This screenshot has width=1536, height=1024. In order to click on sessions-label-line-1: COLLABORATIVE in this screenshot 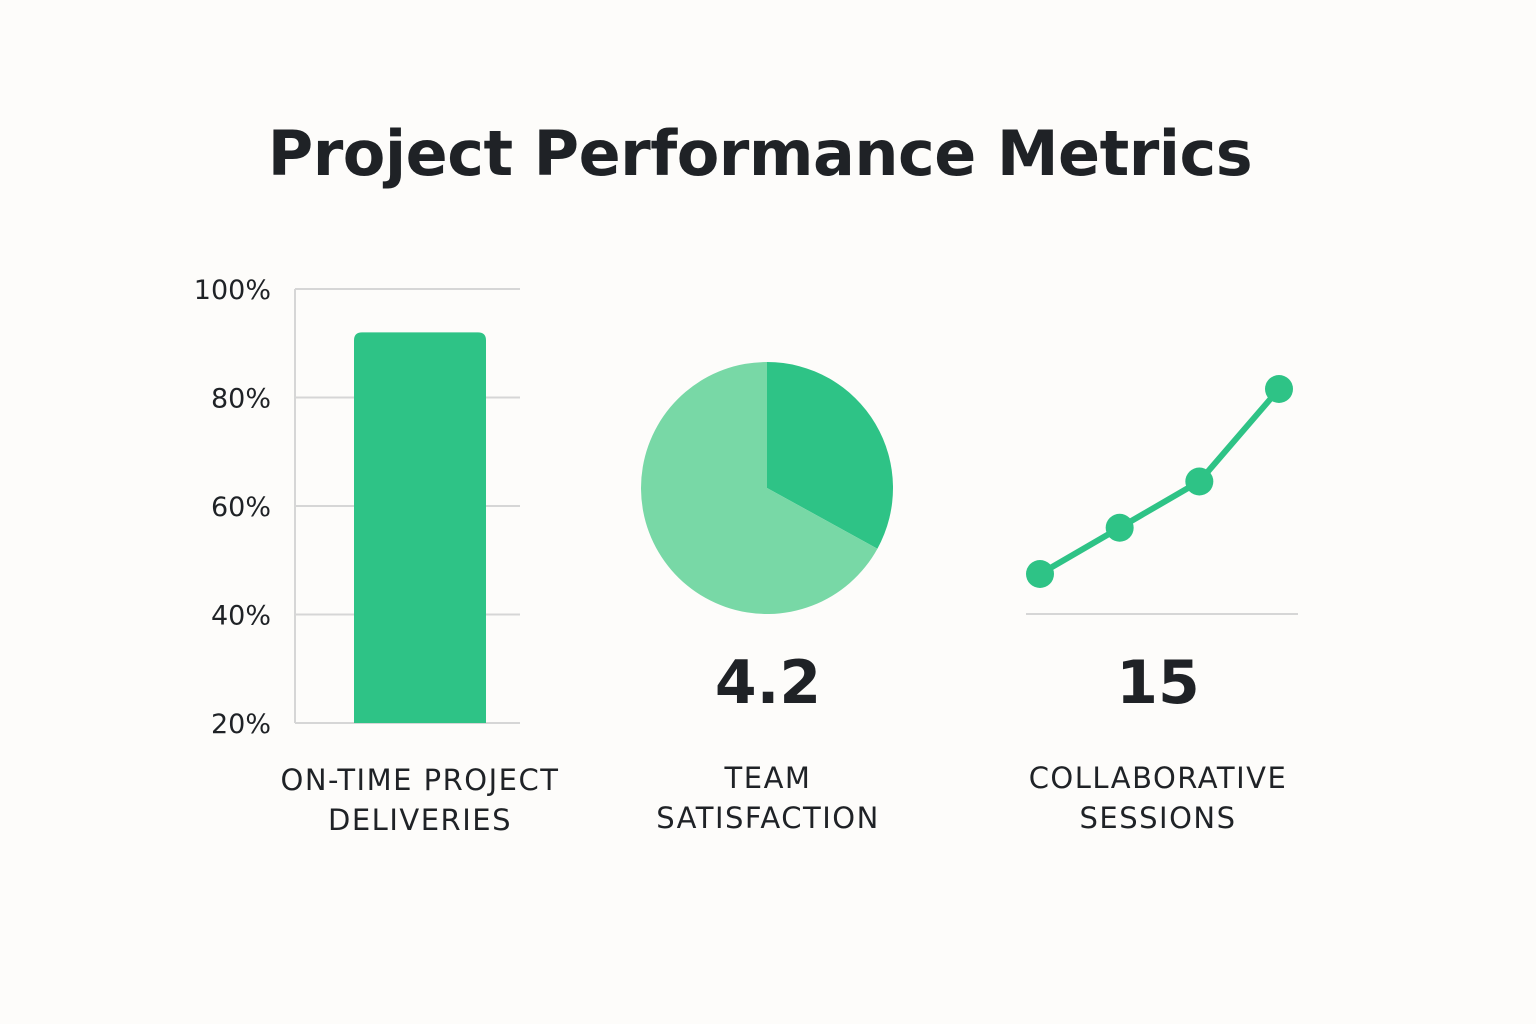, I will do `click(1158, 778)`.